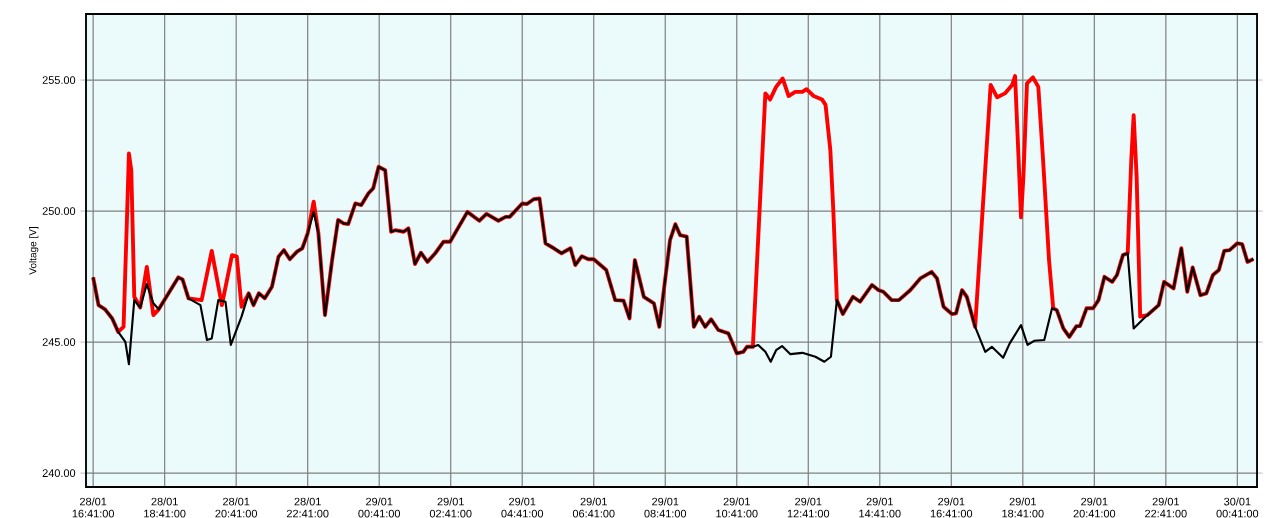  What do you see at coordinates (307, 507) in the screenshot?
I see `x-tick-label: 28/01 22:41:00` at bounding box center [307, 507].